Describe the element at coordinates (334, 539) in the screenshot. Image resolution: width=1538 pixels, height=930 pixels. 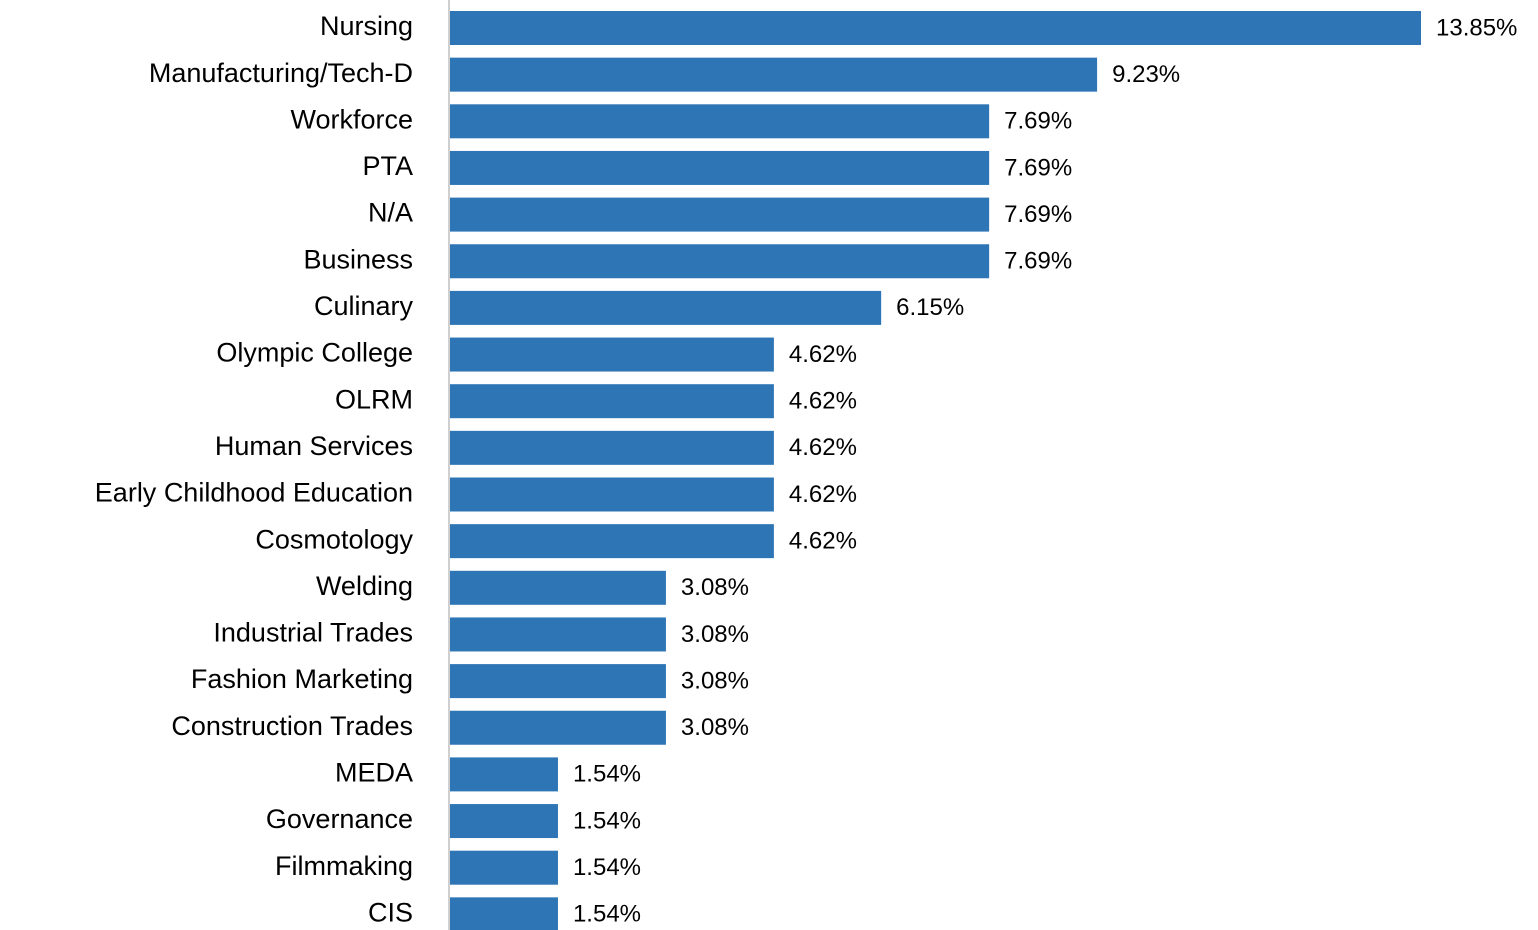
I see `category-label: Cosmotology` at that location.